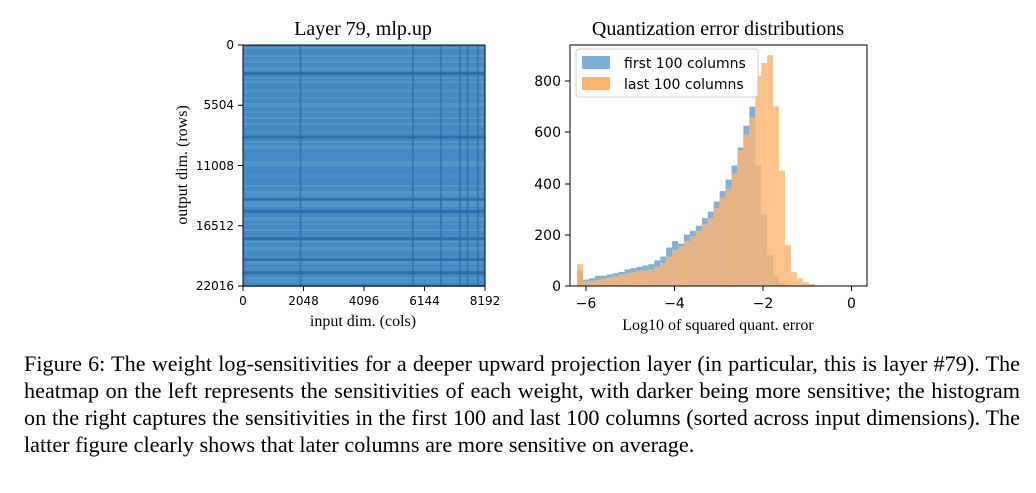 Image resolution: width=1036 pixels, height=493 pixels. Describe the element at coordinates (547, 82) in the screenshot. I see `histogram-ytick-label: 800` at that location.